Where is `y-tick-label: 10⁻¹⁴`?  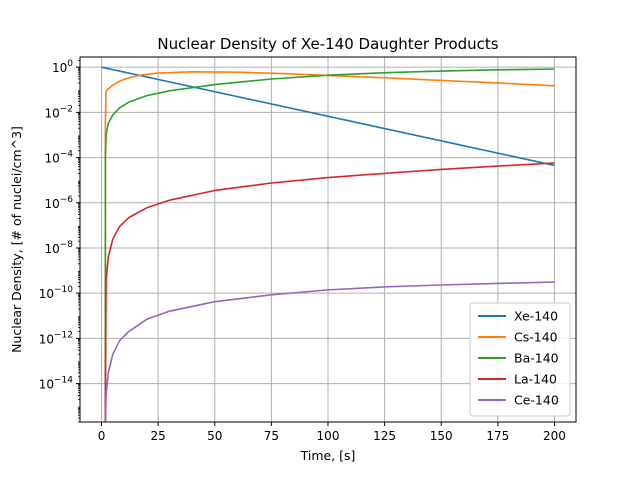 y-tick-label: 10⁻¹⁴ is located at coordinates (56, 384).